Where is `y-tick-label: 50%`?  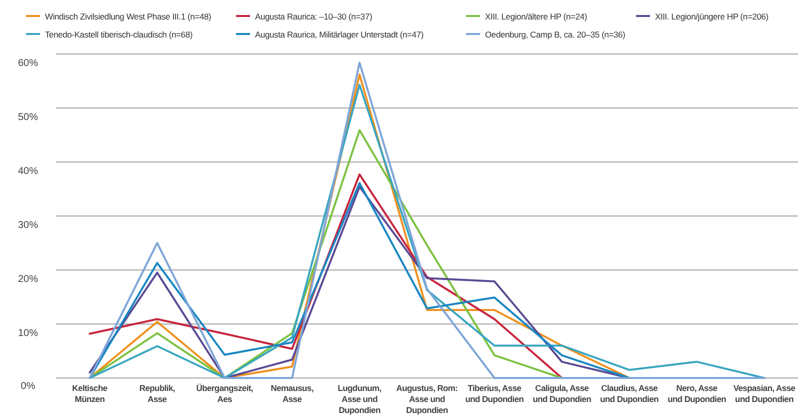
y-tick-label: 50% is located at coordinates (28, 117).